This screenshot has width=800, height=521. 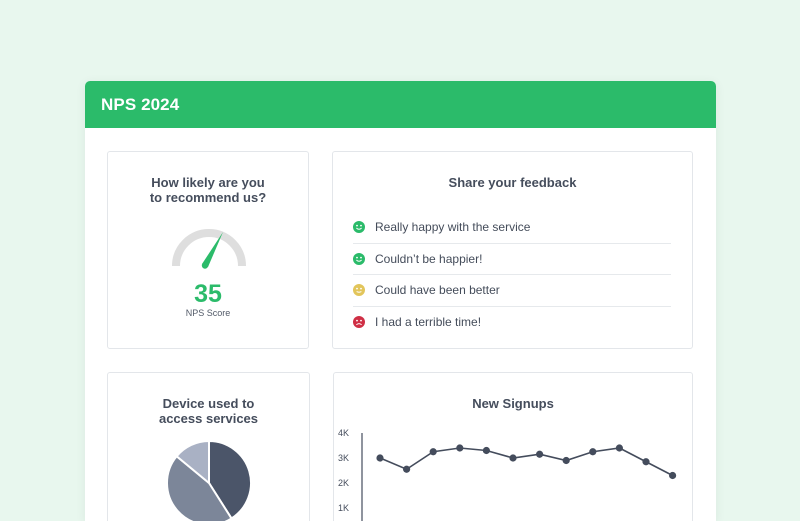 What do you see at coordinates (437, 290) in the screenshot?
I see `feedback-option-label: Could have been better` at bounding box center [437, 290].